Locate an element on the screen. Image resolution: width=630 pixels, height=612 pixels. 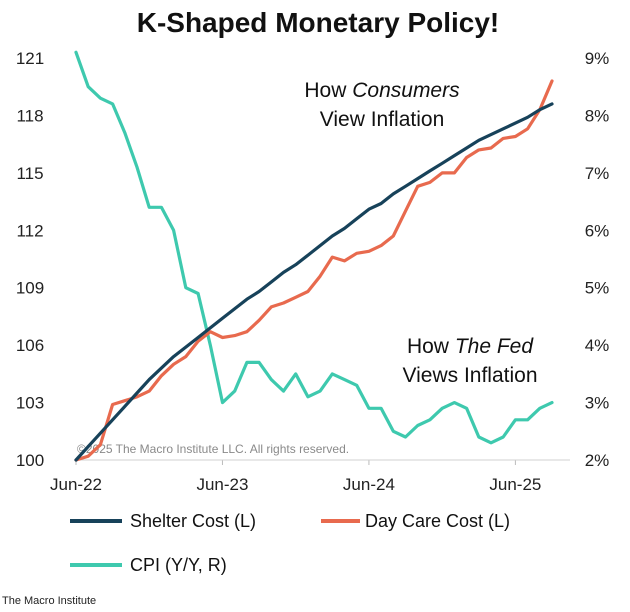
y-right-tick-label: 2% is located at coordinates (597, 460).